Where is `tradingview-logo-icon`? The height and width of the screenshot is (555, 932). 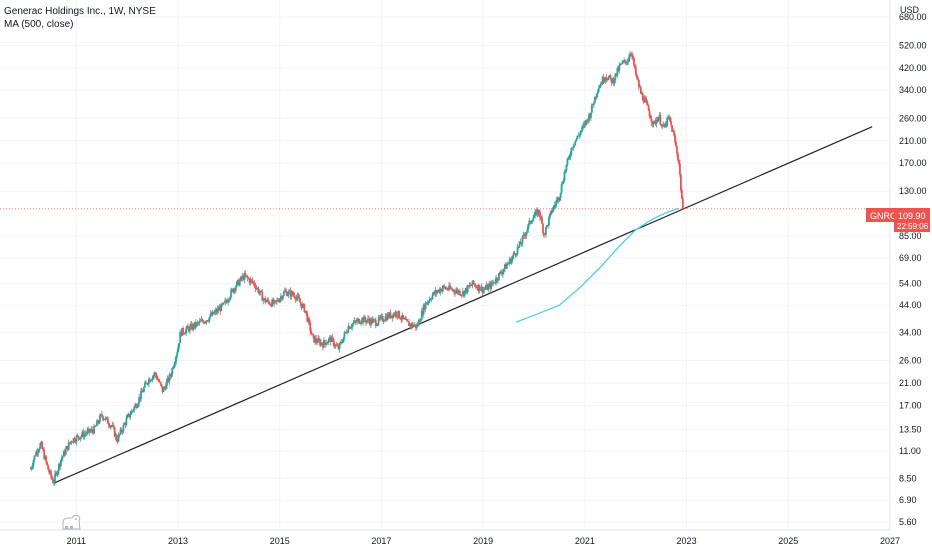
tradingview-logo-icon is located at coordinates (73, 522).